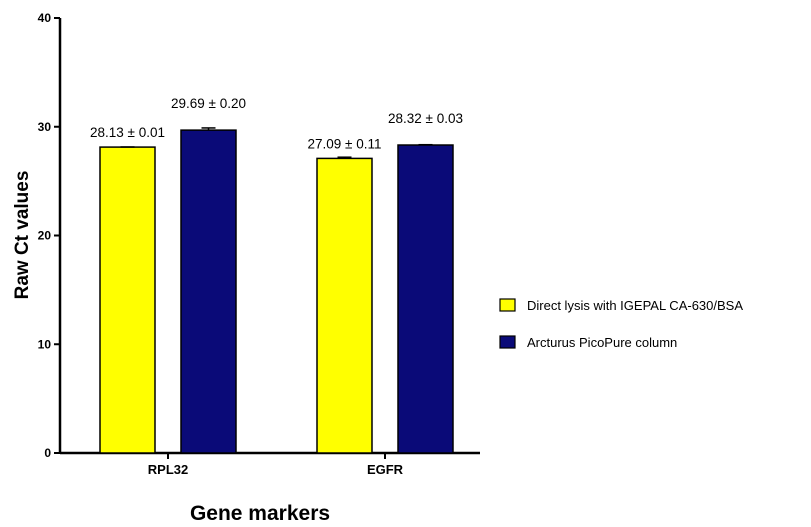  Describe the element at coordinates (45, 18) in the screenshot. I see `y-tick-label: 40` at that location.